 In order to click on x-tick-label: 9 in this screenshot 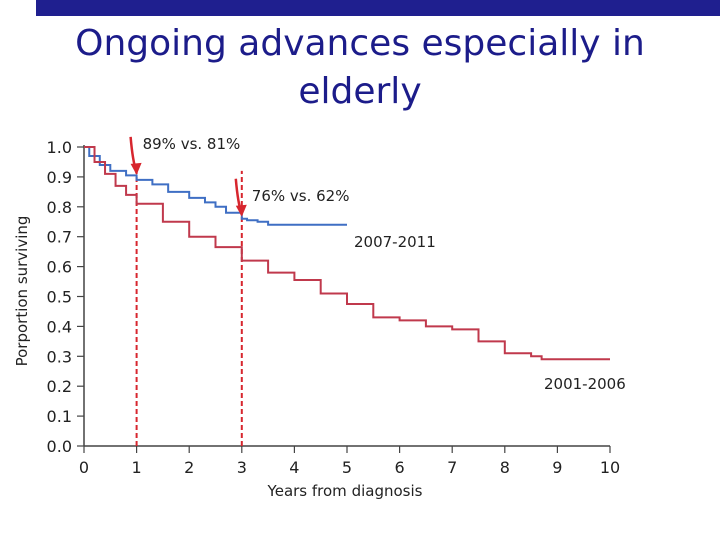, I will do `click(557, 467)`.